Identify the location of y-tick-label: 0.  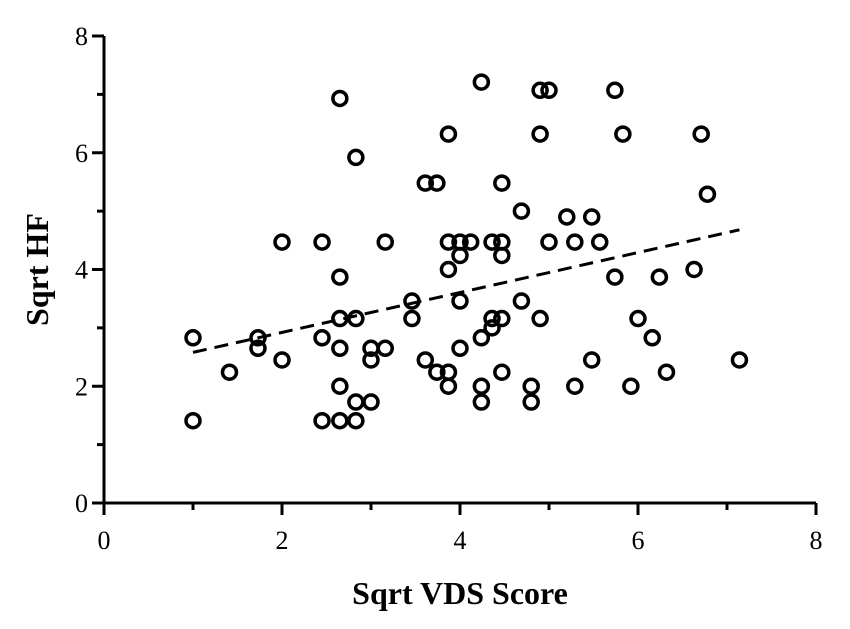
(81, 503).